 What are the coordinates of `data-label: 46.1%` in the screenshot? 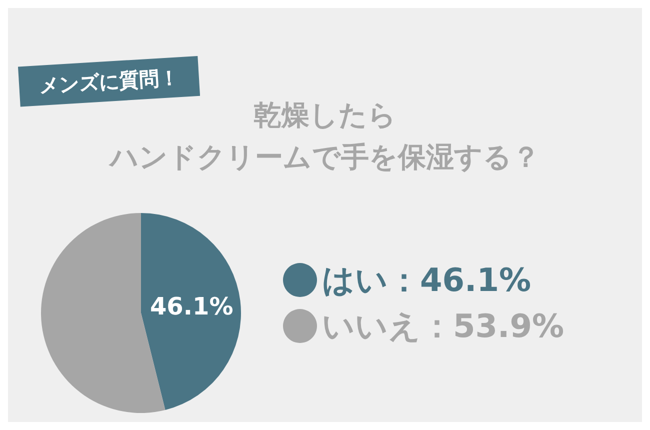 It's located at (192, 306).